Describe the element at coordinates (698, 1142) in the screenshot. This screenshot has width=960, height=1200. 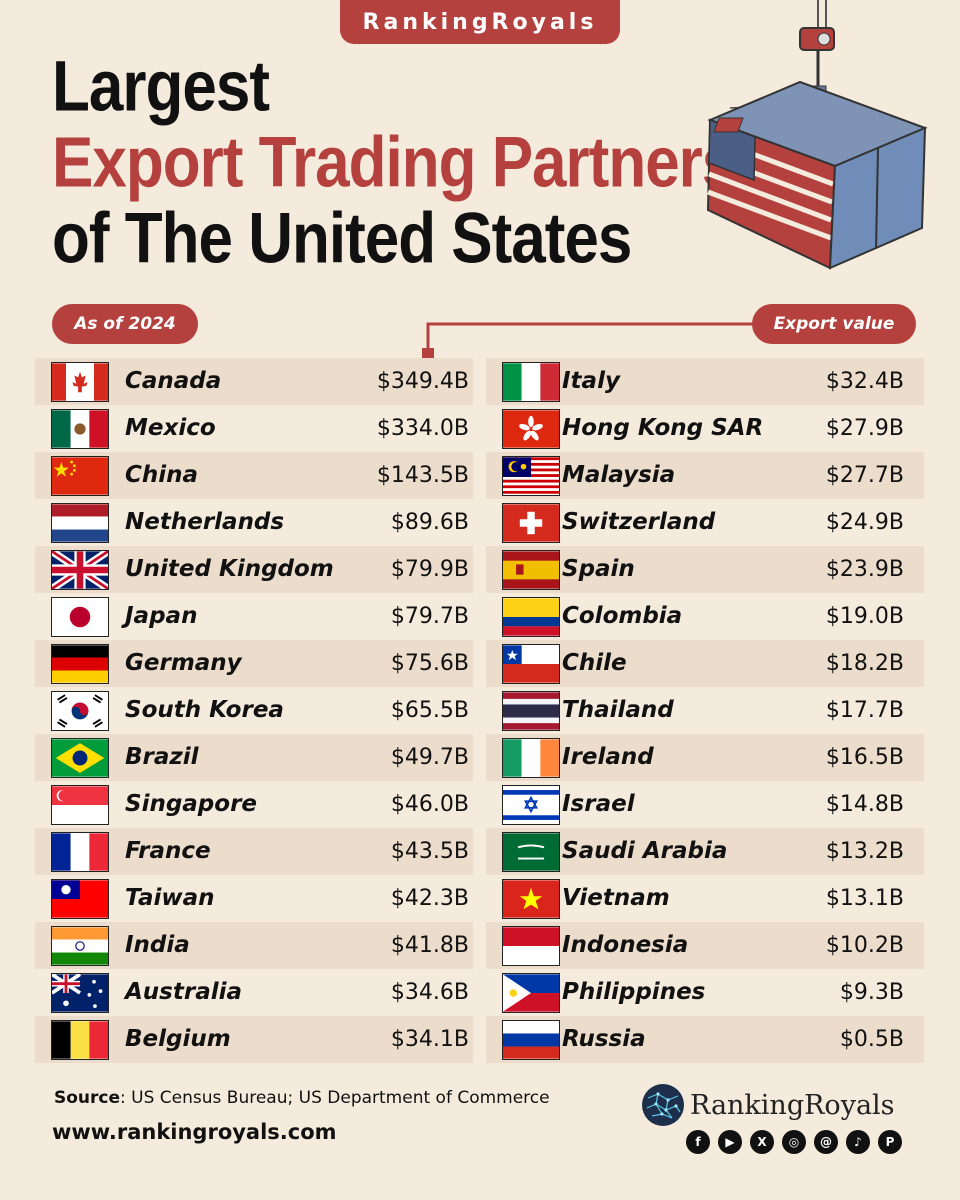
I see `facebook-icon: f` at that location.